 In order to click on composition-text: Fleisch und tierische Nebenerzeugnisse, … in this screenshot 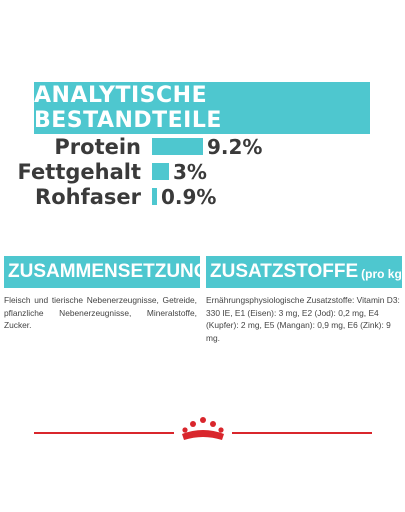, I will do `click(100, 312)`.